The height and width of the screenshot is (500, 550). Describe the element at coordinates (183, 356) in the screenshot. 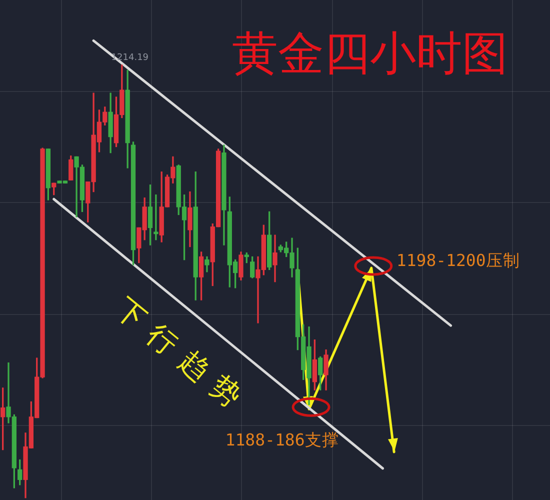

I see `annotation: 下行趋势` at that location.